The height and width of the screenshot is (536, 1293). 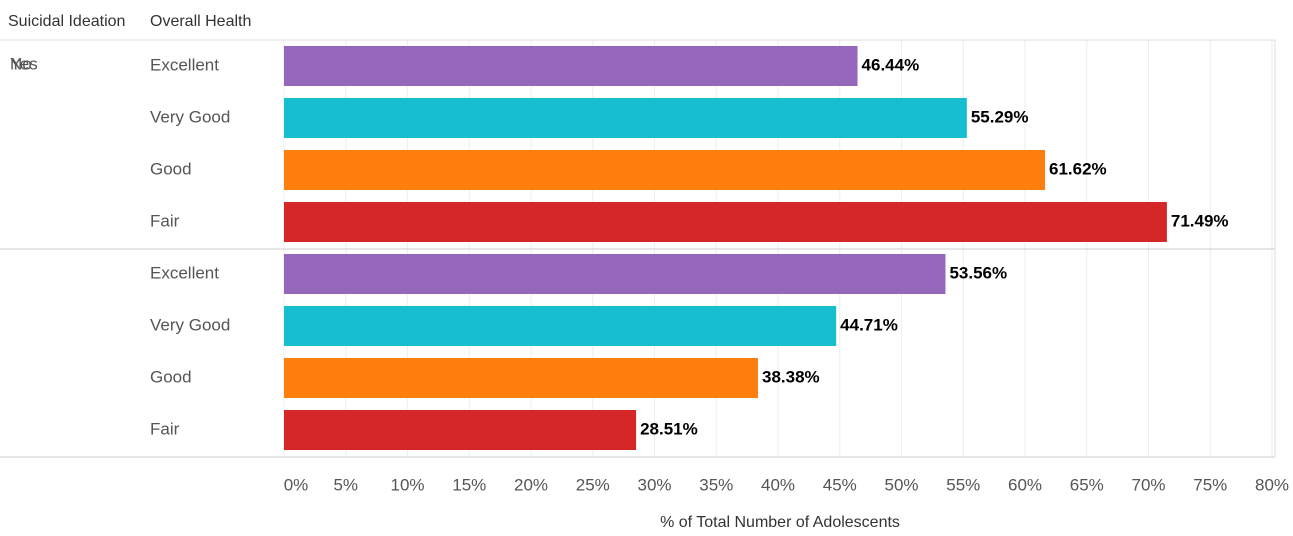 I want to click on group-label: Yes, so click(x=24, y=63).